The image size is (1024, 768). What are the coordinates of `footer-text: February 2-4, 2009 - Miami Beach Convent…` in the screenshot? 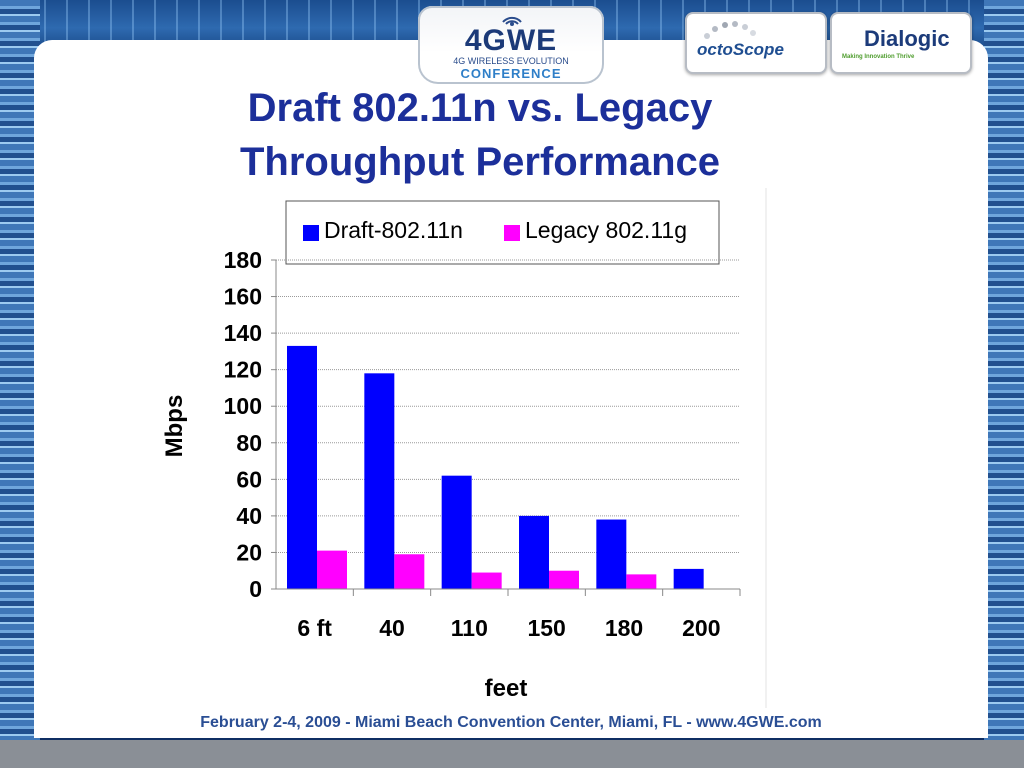 It's located at (511, 722).